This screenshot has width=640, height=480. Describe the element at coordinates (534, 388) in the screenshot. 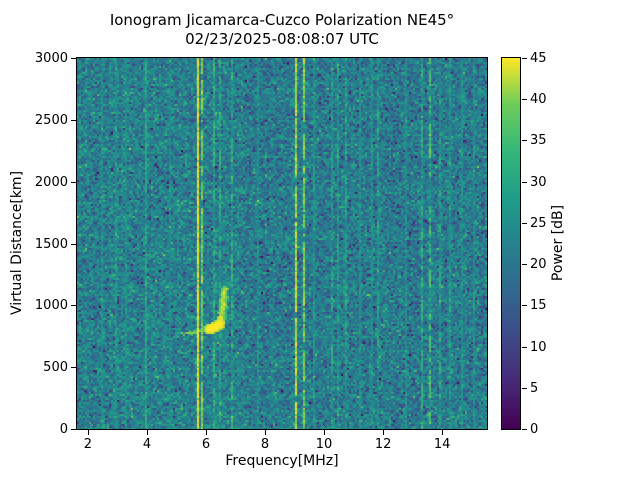

I see `colorbar-tick-label: 5` at that location.